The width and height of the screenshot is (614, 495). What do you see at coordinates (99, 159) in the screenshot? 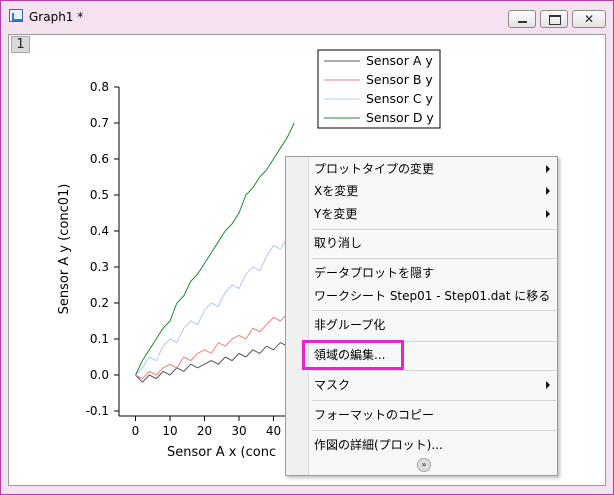
I see `y-tick-label: 0.6` at bounding box center [99, 159].